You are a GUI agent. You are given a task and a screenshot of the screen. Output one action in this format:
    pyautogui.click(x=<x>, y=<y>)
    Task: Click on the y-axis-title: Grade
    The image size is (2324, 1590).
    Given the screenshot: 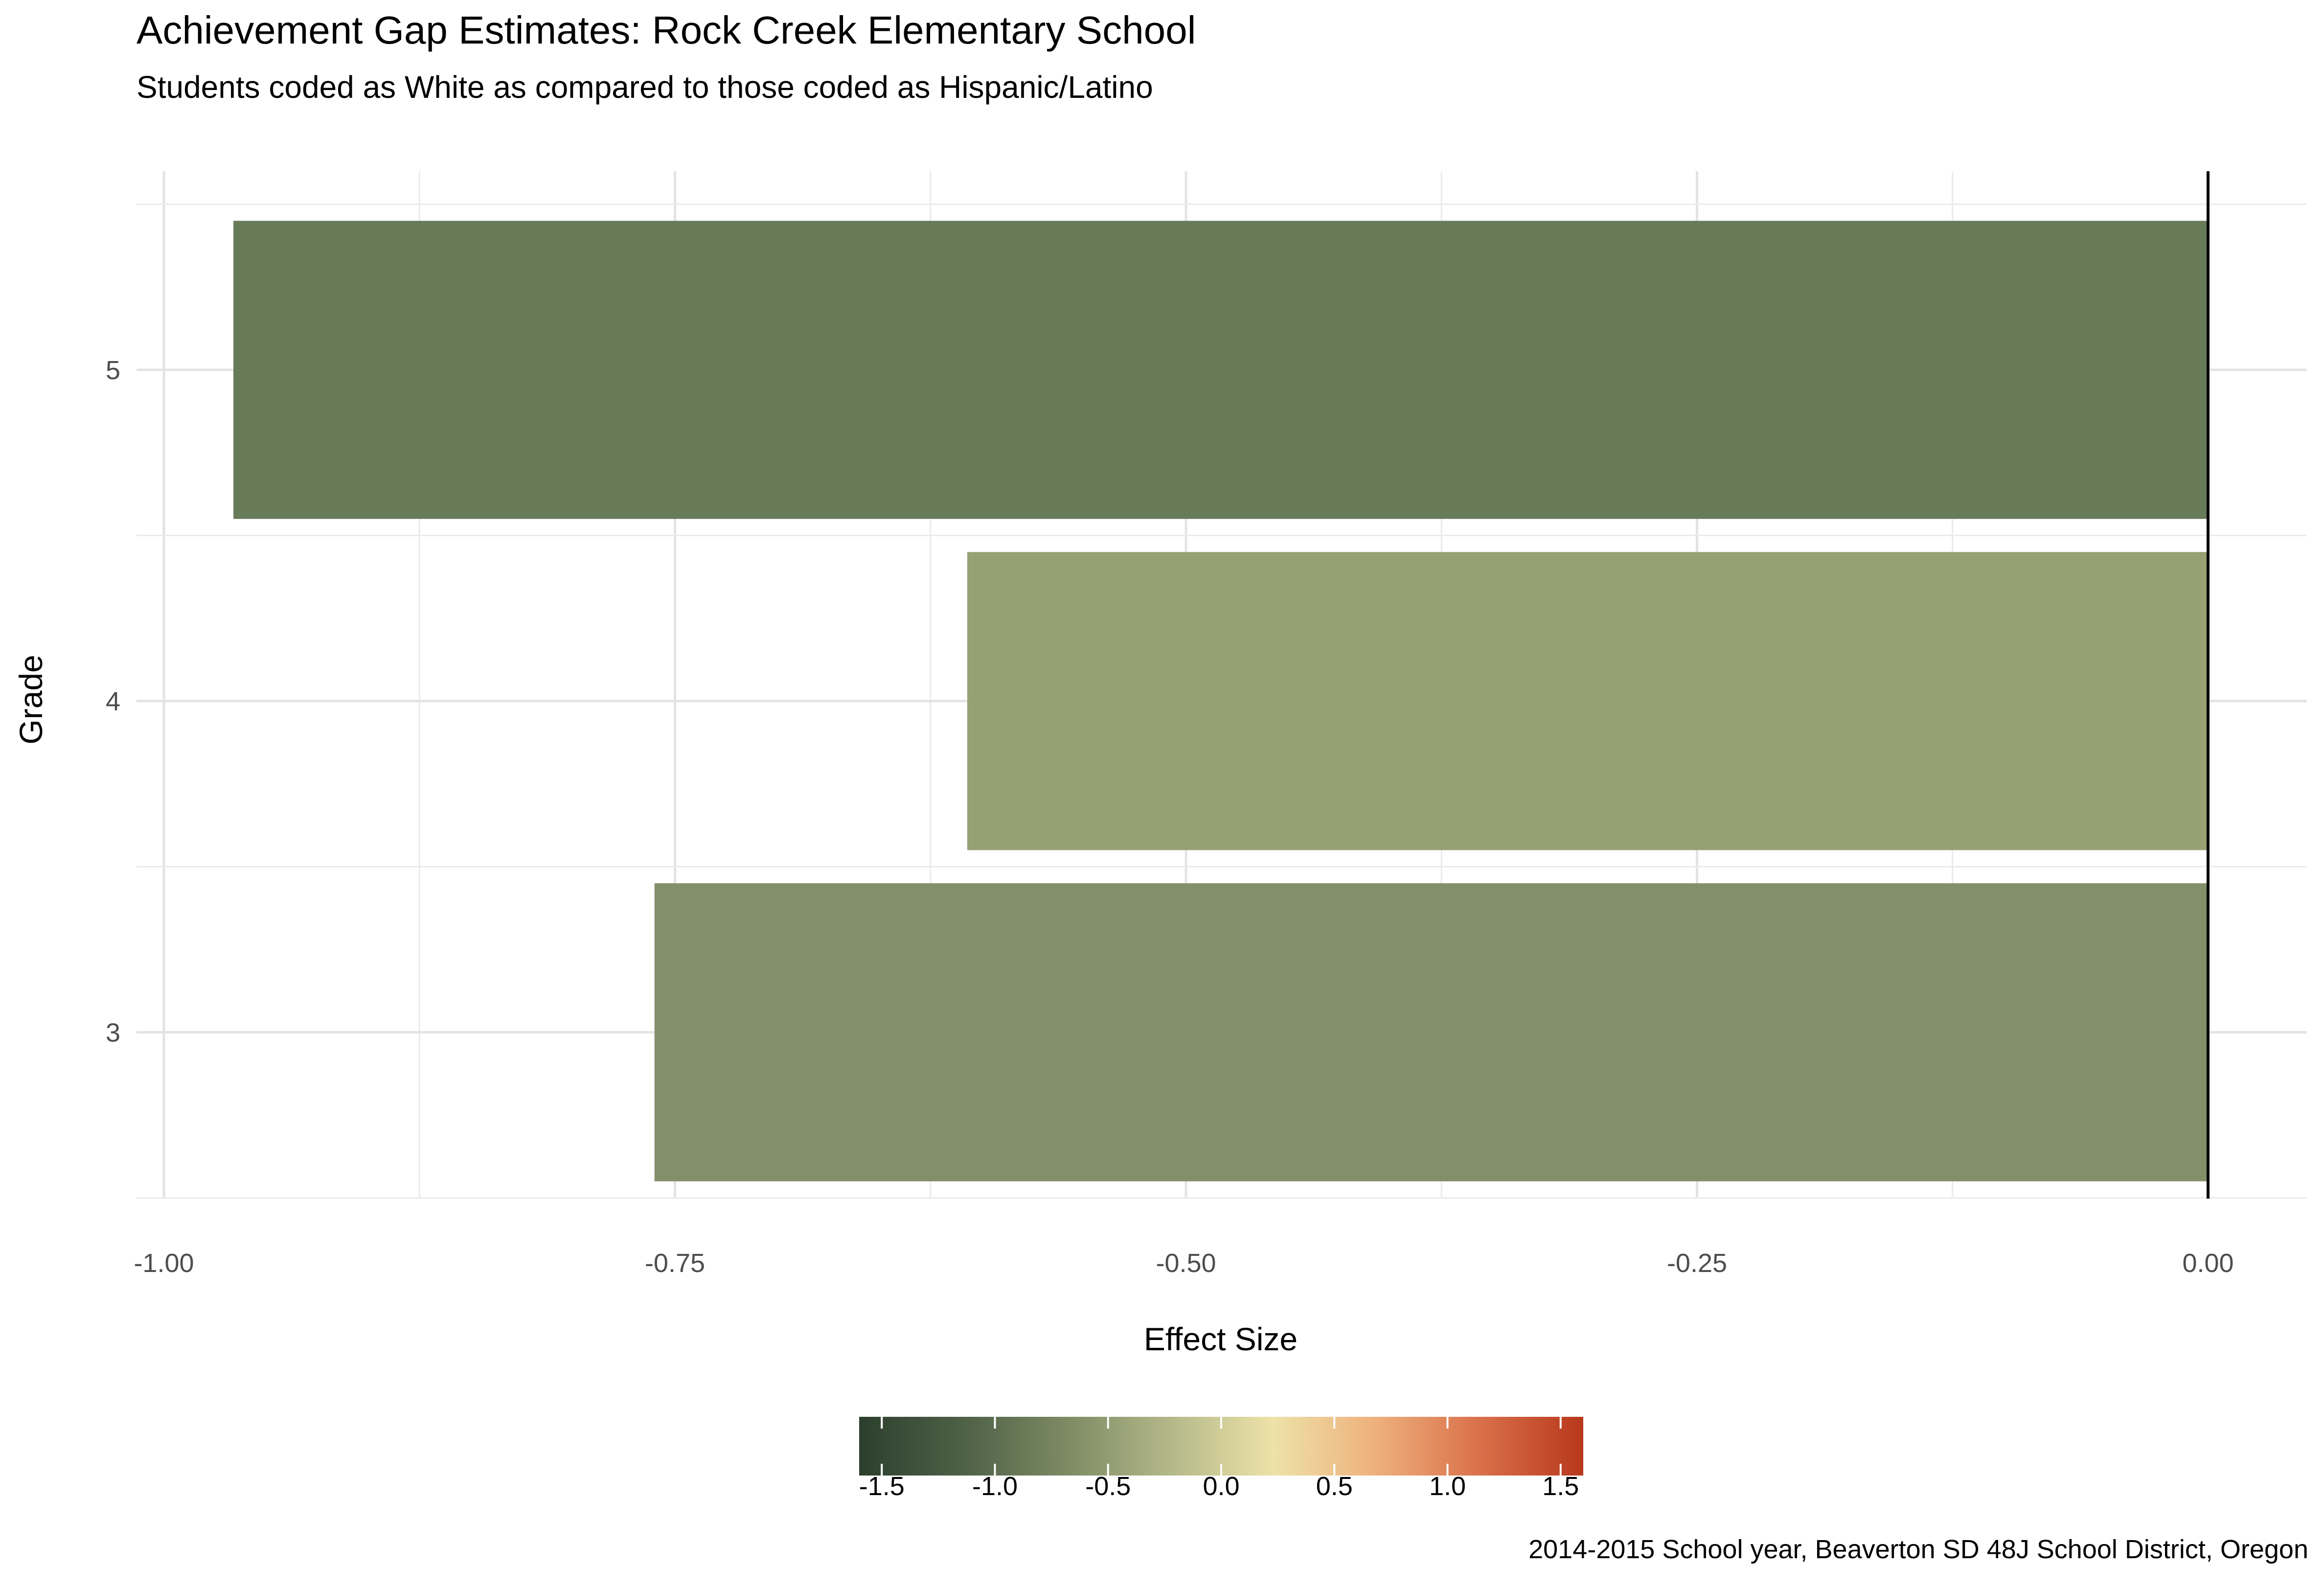 What is the action you would take?
    pyautogui.click(x=31, y=700)
    